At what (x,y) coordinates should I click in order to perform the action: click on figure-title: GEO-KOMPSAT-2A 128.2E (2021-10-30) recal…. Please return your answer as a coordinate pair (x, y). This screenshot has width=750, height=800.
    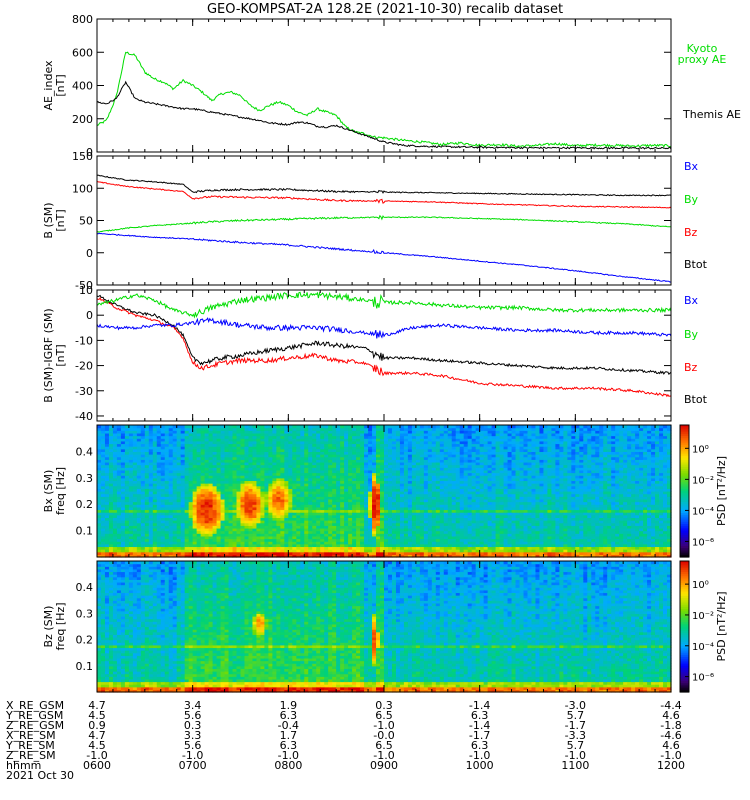
    Looking at the image, I should click on (385, 9).